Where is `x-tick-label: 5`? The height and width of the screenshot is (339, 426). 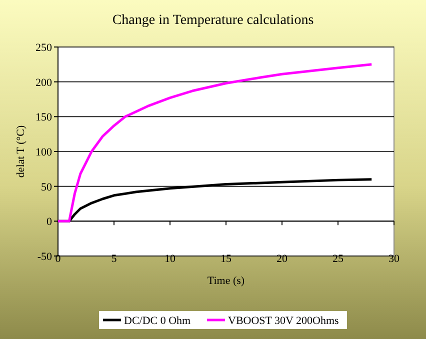
x-tick-label: 5 is located at coordinates (114, 259).